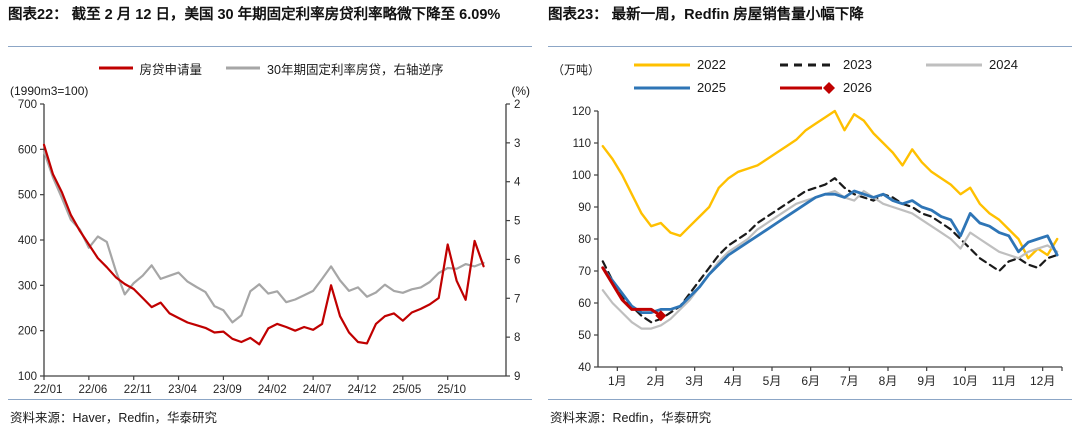 Image resolution: width=1080 pixels, height=440 pixels. What do you see at coordinates (772, 381) in the screenshot?
I see `svg-text: 5月` at bounding box center [772, 381].